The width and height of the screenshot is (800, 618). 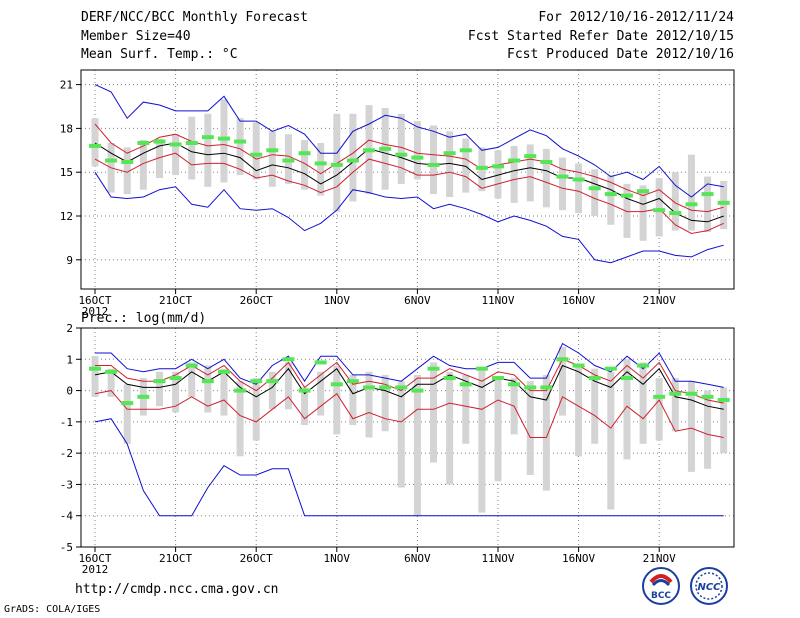 I want to click on prec-panel-title: Prec.: log(mm/d), so click(x=143, y=318).